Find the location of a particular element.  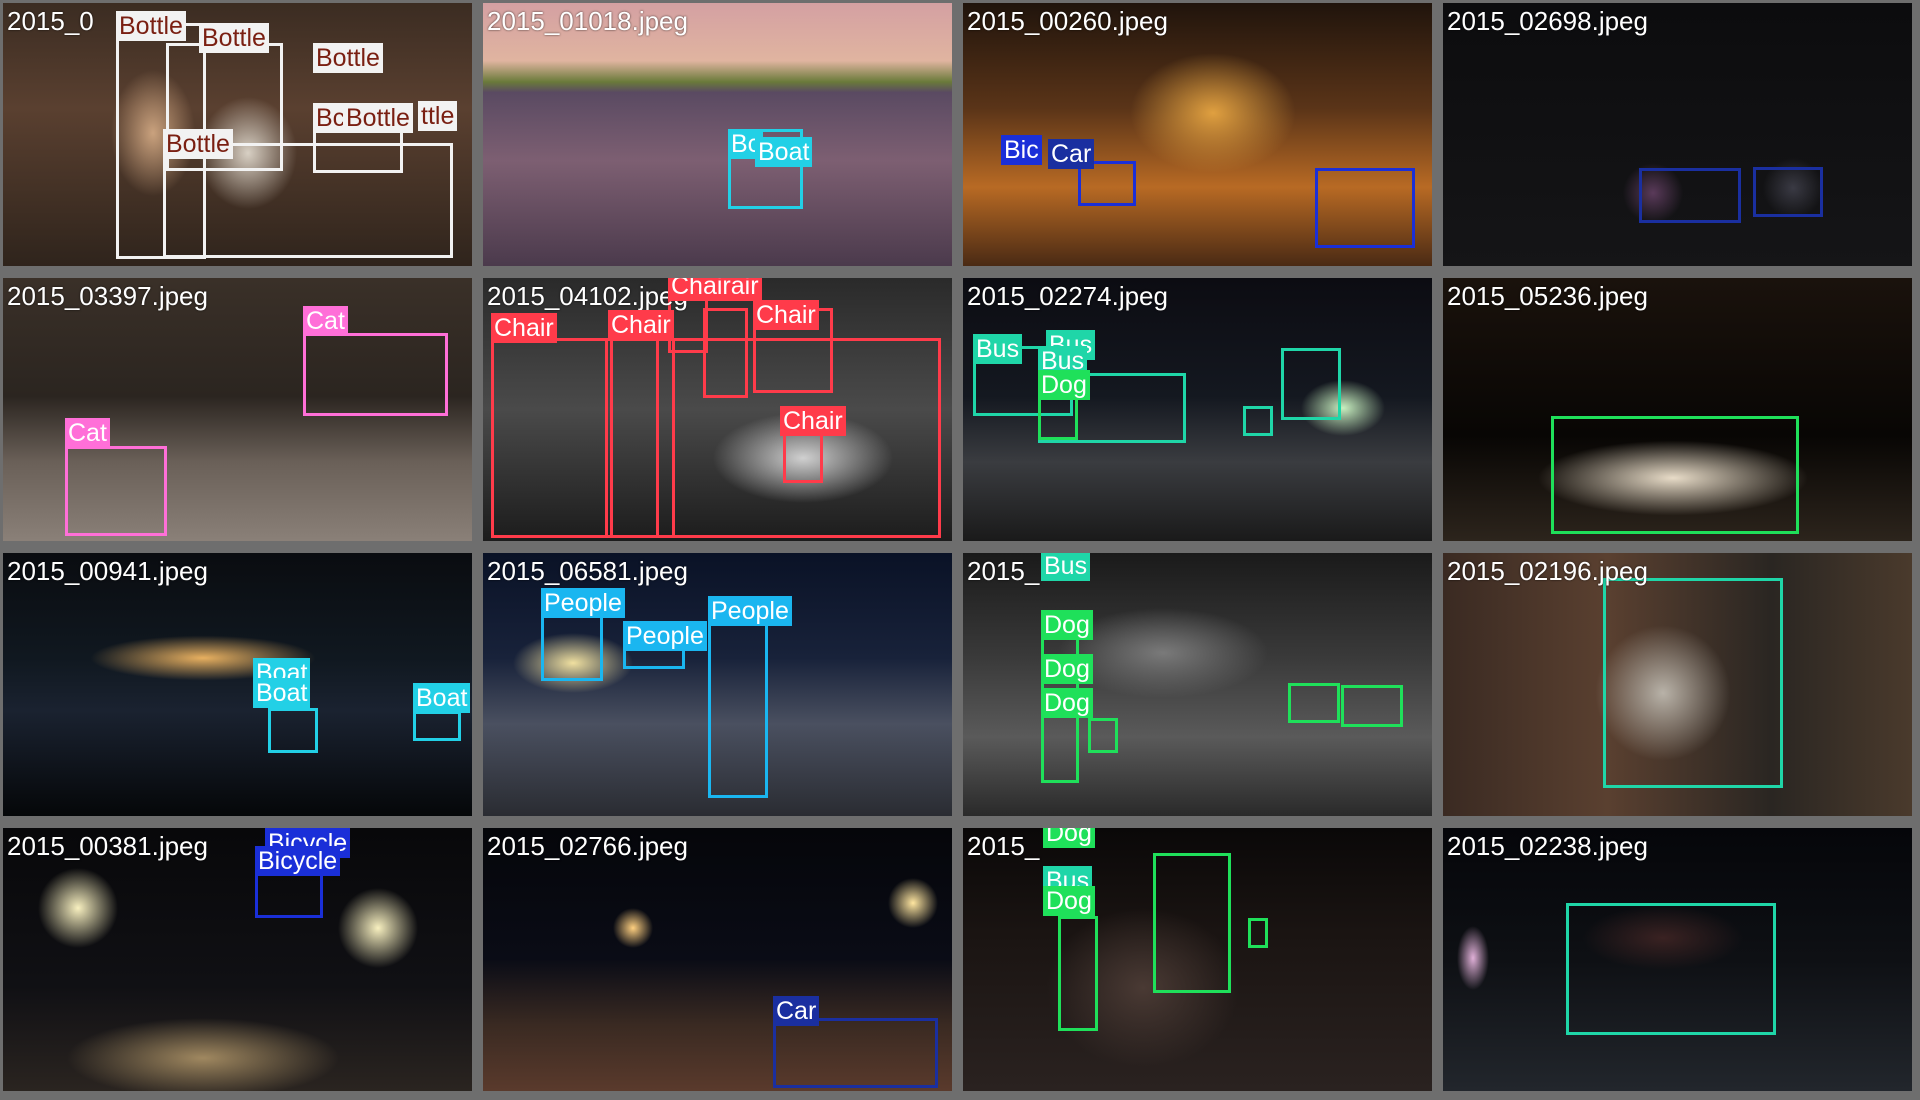

image-tile: 2015_02274.jpeg Bus Bus Bus Dog is located at coordinates (1197, 409).